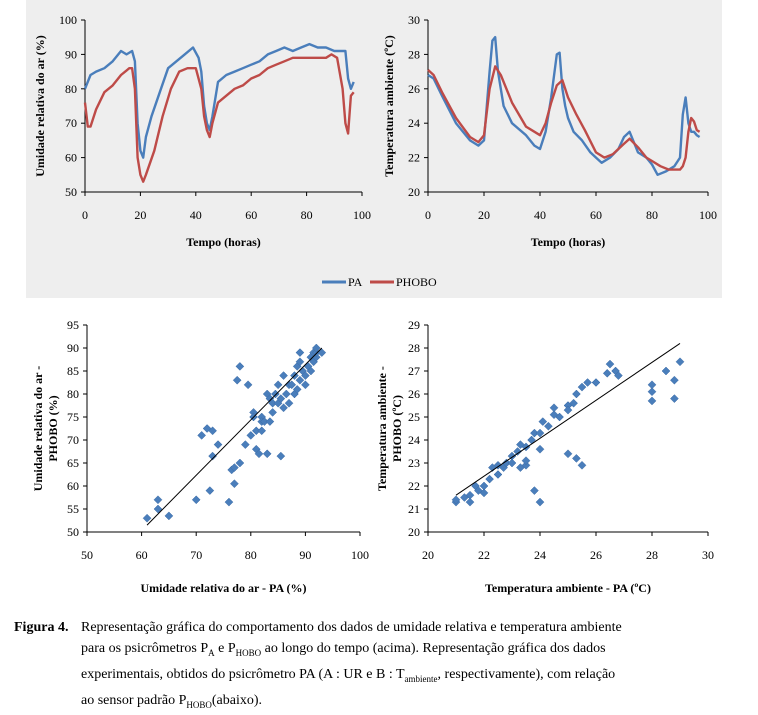 The image size is (758, 715). I want to click on legend-pa-label: PA, so click(355, 282).